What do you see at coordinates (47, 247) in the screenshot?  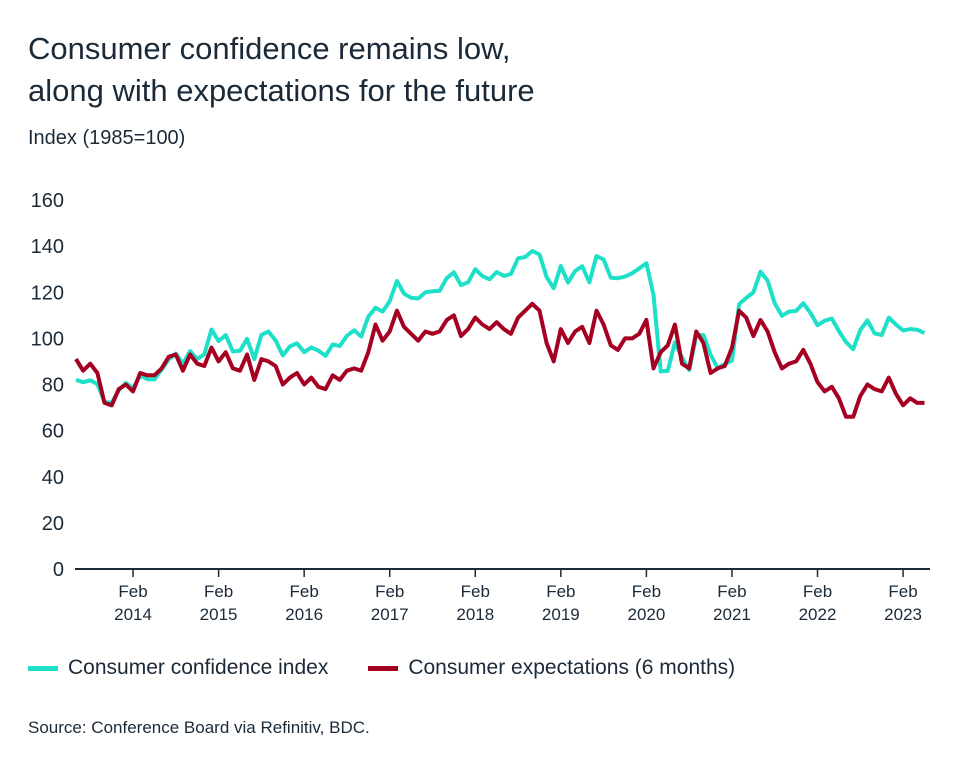 I see `y-tick-label: 140` at bounding box center [47, 247].